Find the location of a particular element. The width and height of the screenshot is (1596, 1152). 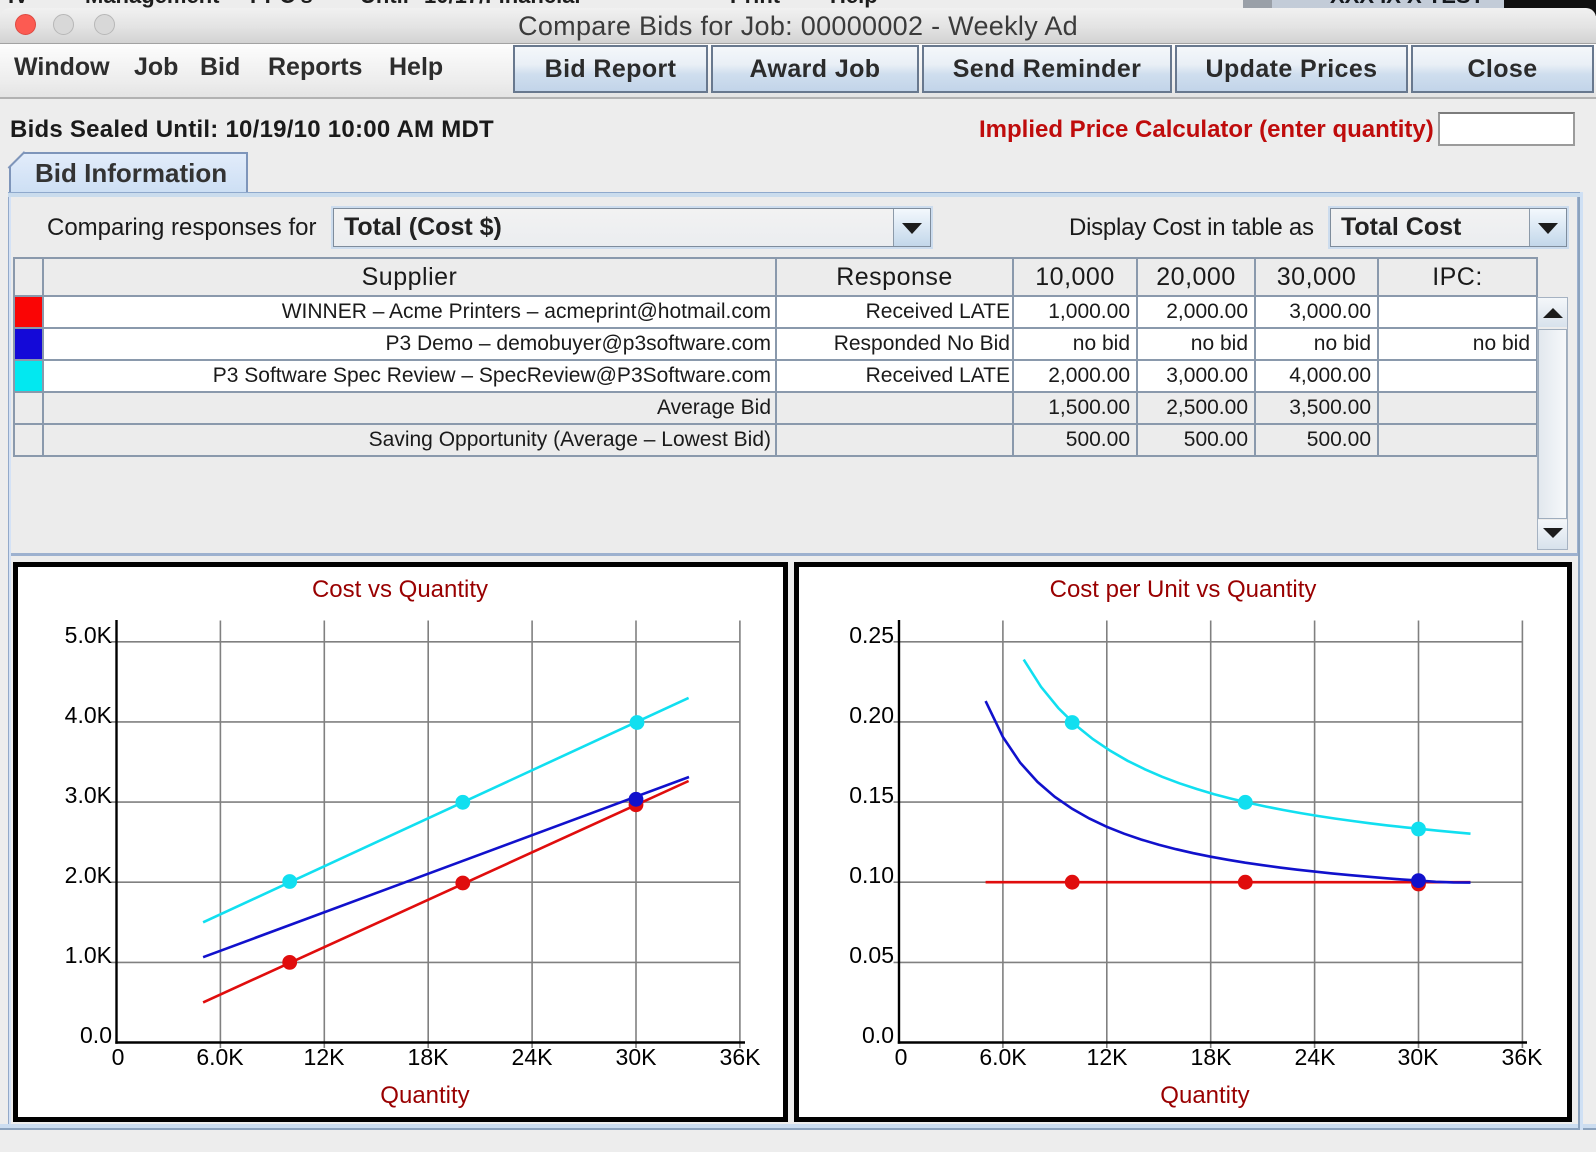

svg-text: 0.10 is located at coordinates (871, 875).